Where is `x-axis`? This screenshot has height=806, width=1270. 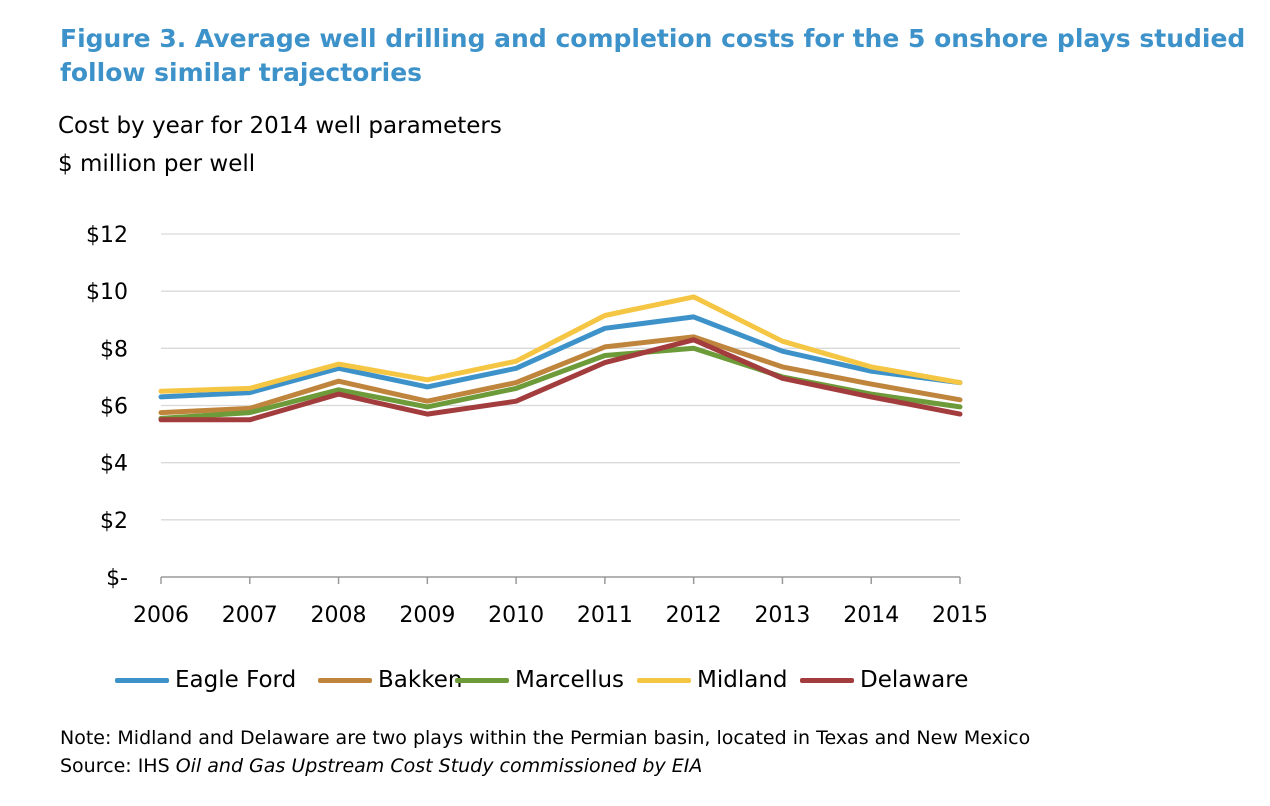
x-axis is located at coordinates (560, 580).